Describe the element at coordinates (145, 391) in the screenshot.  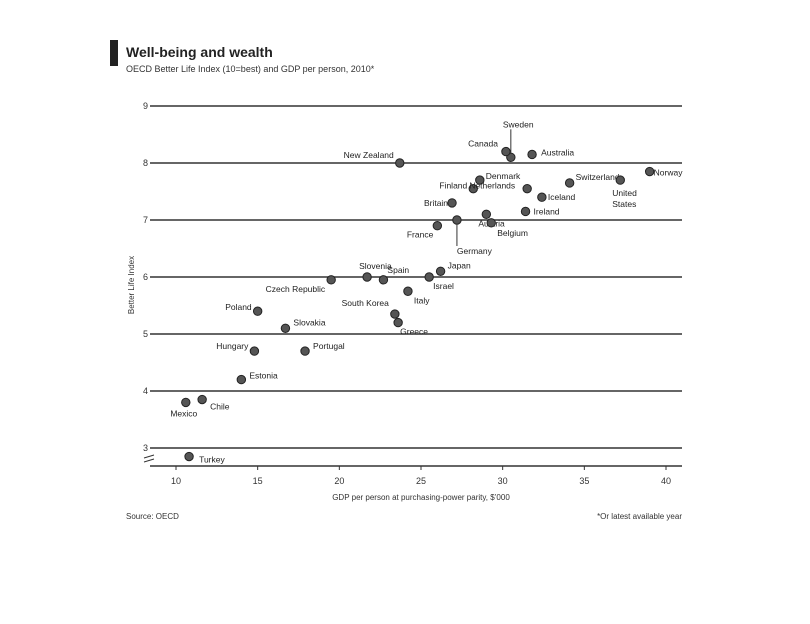
I see `y-tick-label: 4` at that location.